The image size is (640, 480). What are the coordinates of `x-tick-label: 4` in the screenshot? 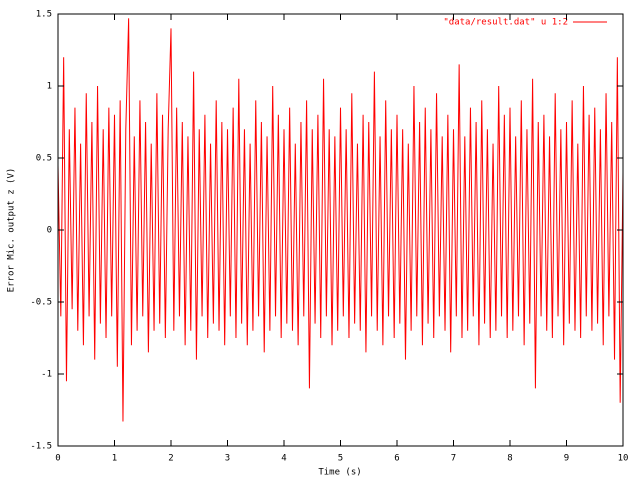 It's located at (283, 459).